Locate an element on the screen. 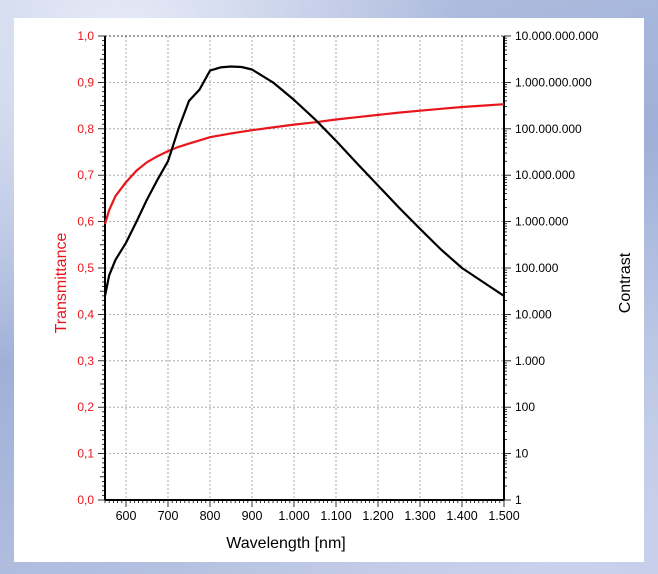  right-tick-label: 1.000.000.000 is located at coordinates (553, 82).